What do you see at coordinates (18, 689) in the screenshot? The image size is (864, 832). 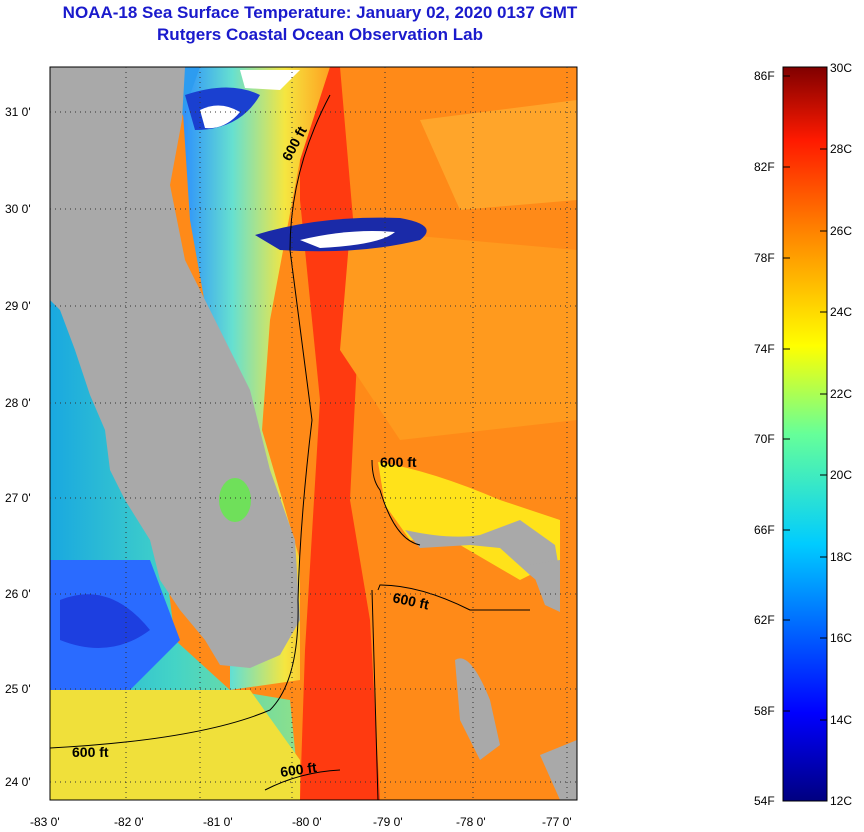 I see `lat-label: 25 0'` at bounding box center [18, 689].